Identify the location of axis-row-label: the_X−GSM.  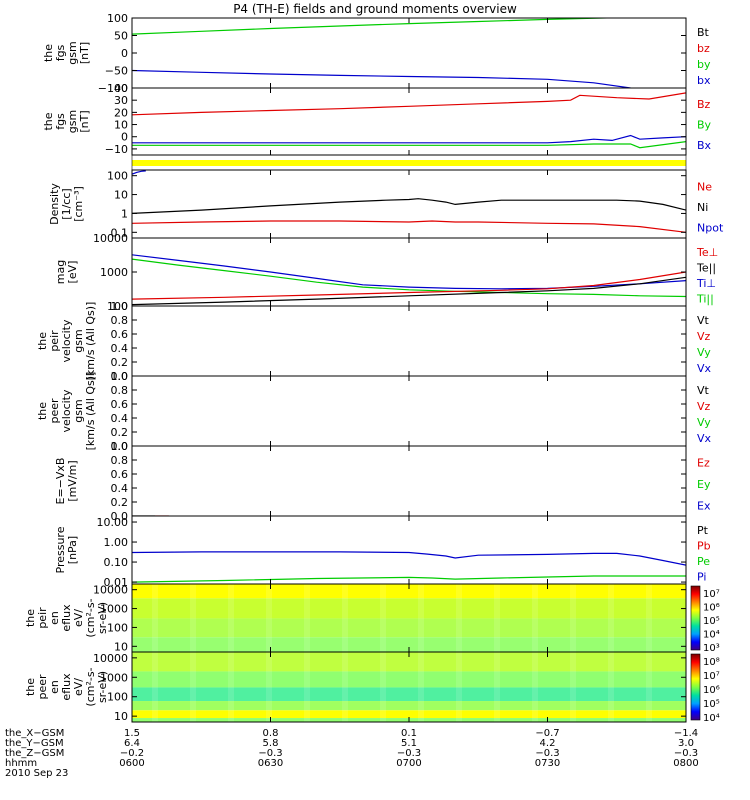
(34, 733).